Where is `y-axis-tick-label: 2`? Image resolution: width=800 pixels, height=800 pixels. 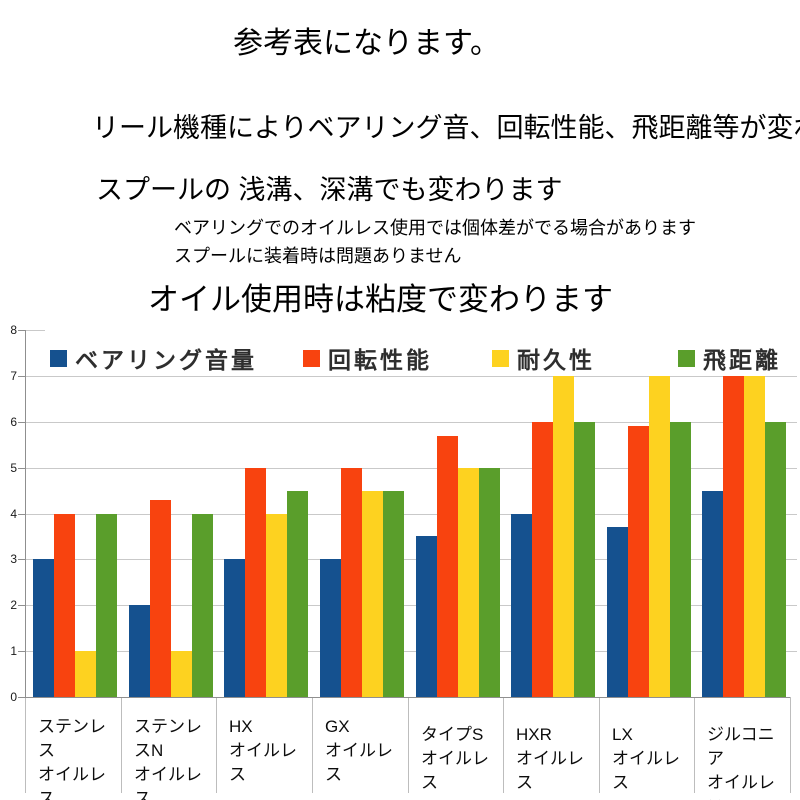
y-axis-tick-label: 2 is located at coordinates (13, 605).